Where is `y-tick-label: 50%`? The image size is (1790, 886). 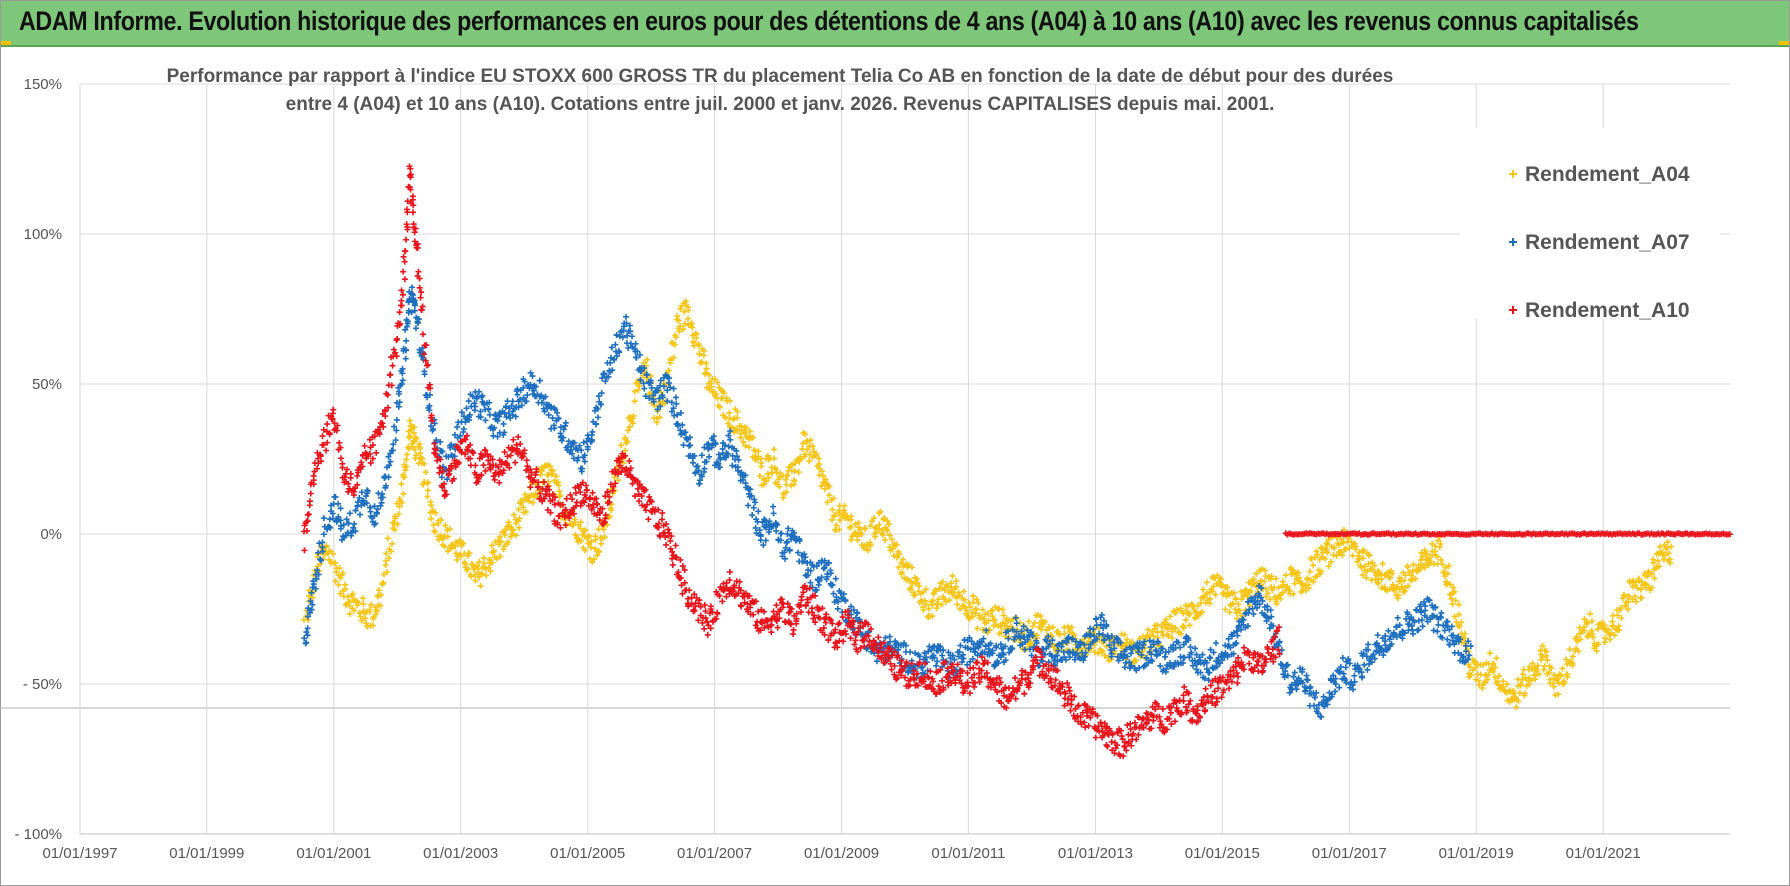 y-tick-label: 50% is located at coordinates (47, 384).